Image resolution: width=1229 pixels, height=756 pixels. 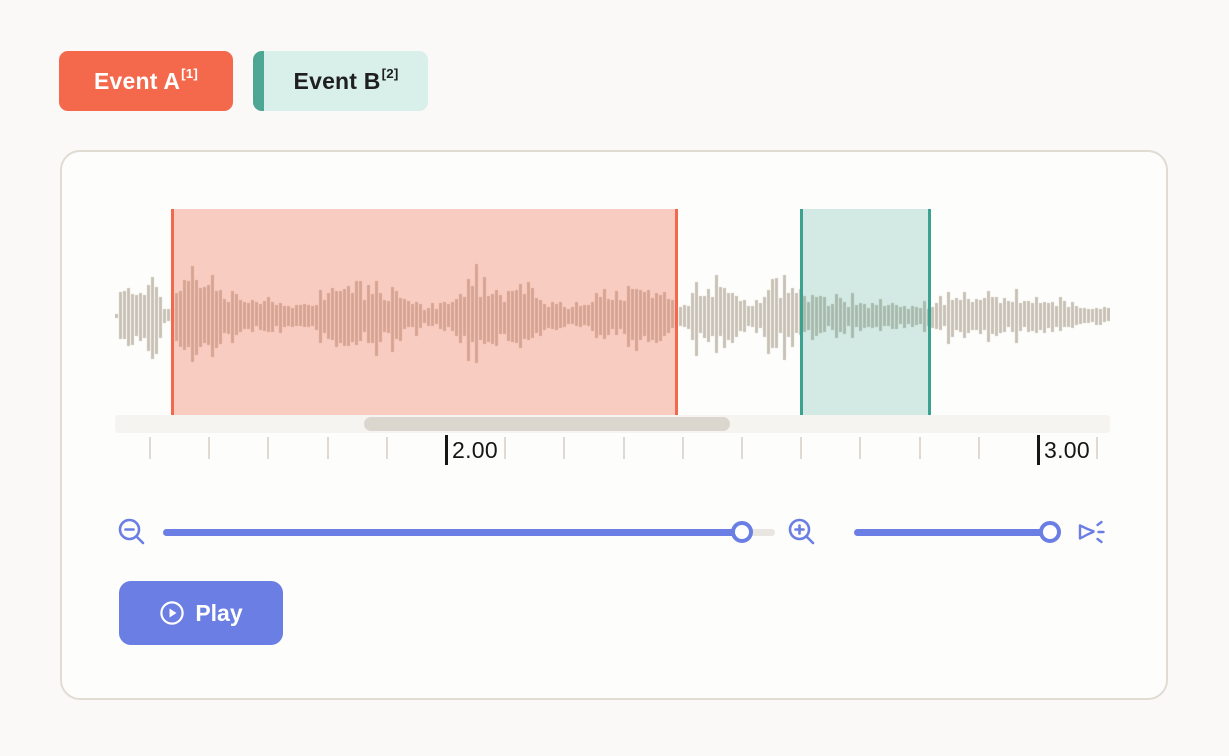 What do you see at coordinates (346, 80) in the screenshot?
I see `event-b-chip-label: Event B[2]` at bounding box center [346, 80].